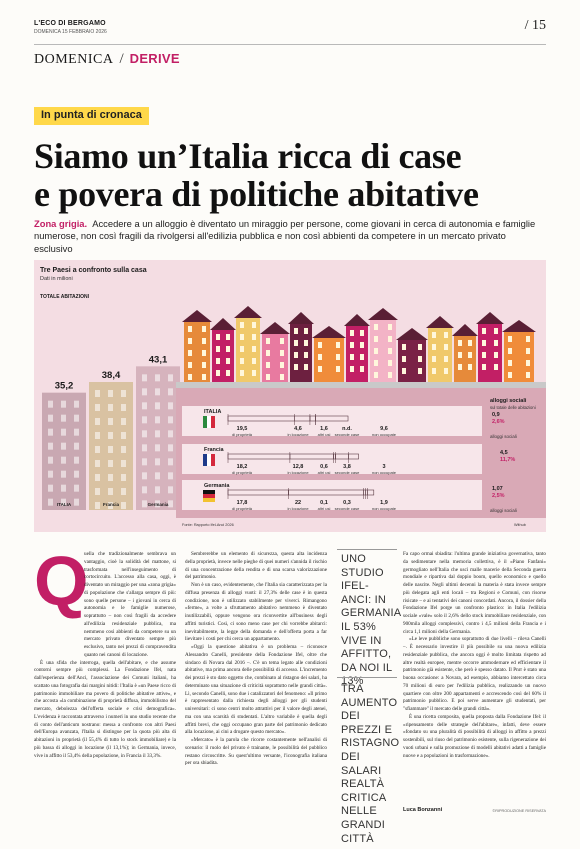 This screenshot has height=849, width=580. Describe the element at coordinates (154, 58) in the screenshot. I see `section-sub: DERIVE` at that location.